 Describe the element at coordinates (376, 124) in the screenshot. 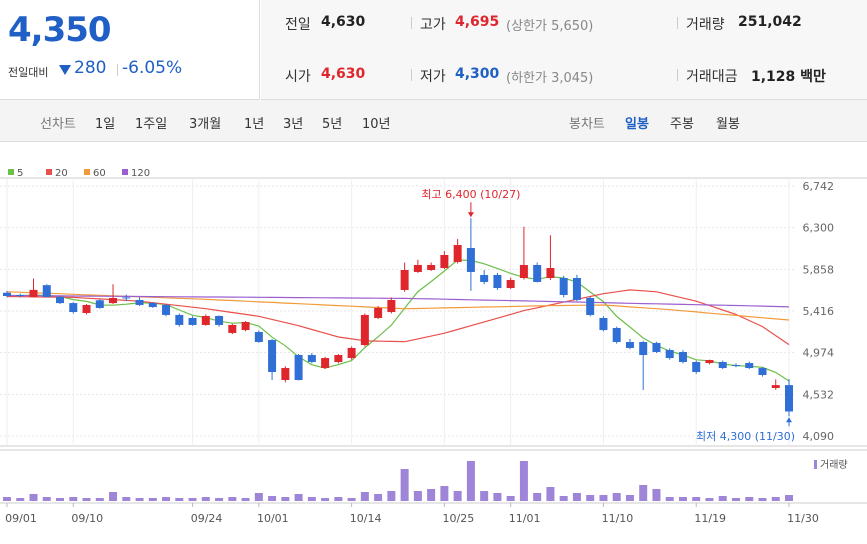

I see `tab: 10년` at that location.